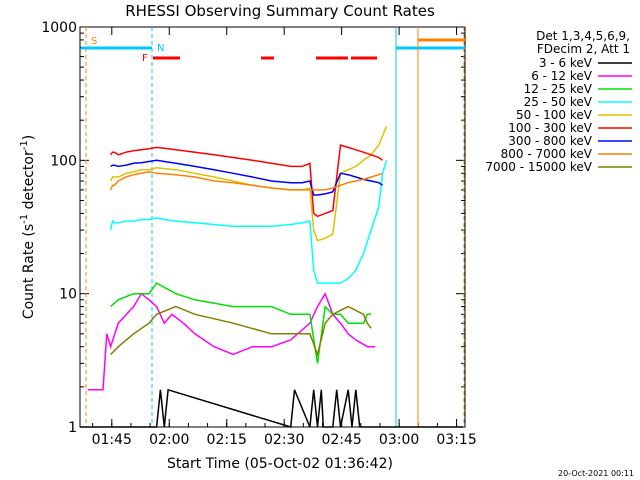  What do you see at coordinates (24, 145) in the screenshot?
I see `y-axis-label-exp2: -1` at bounding box center [24, 145].